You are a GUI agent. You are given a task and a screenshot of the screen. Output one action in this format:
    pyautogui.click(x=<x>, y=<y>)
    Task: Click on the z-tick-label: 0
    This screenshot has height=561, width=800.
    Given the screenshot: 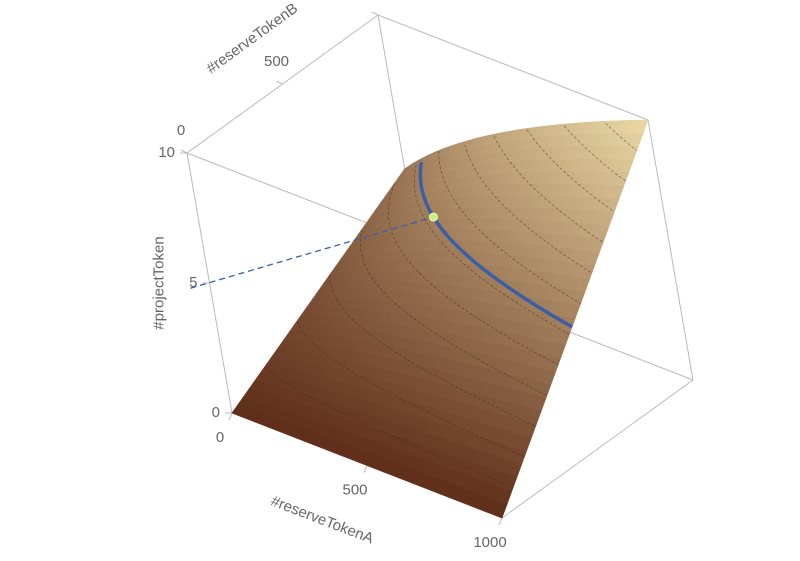 What is the action you would take?
    pyautogui.click(x=216, y=412)
    